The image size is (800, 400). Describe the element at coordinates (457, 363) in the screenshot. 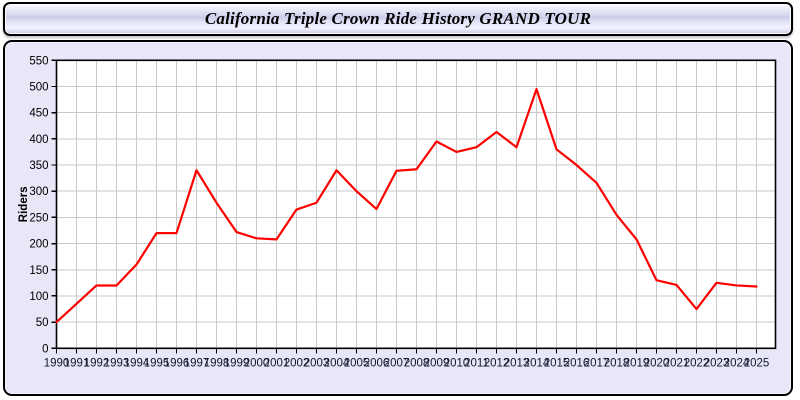

I see `x-tick-label: 2010` at that location.